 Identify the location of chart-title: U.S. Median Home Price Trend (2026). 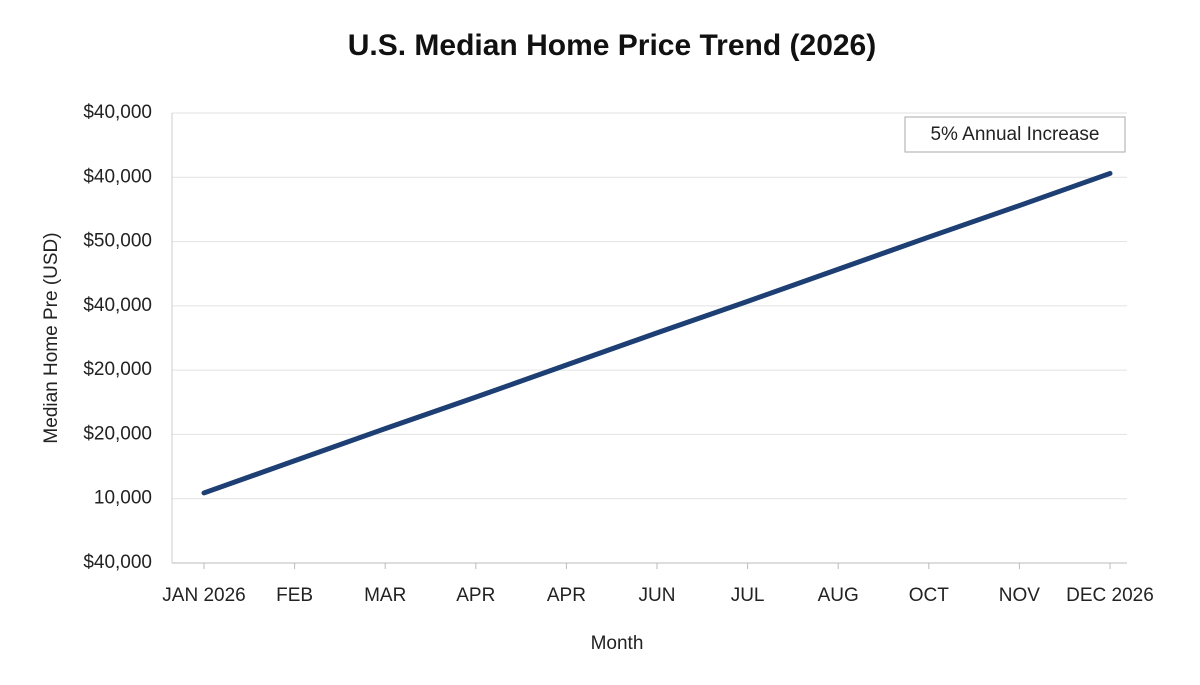
(612, 45).